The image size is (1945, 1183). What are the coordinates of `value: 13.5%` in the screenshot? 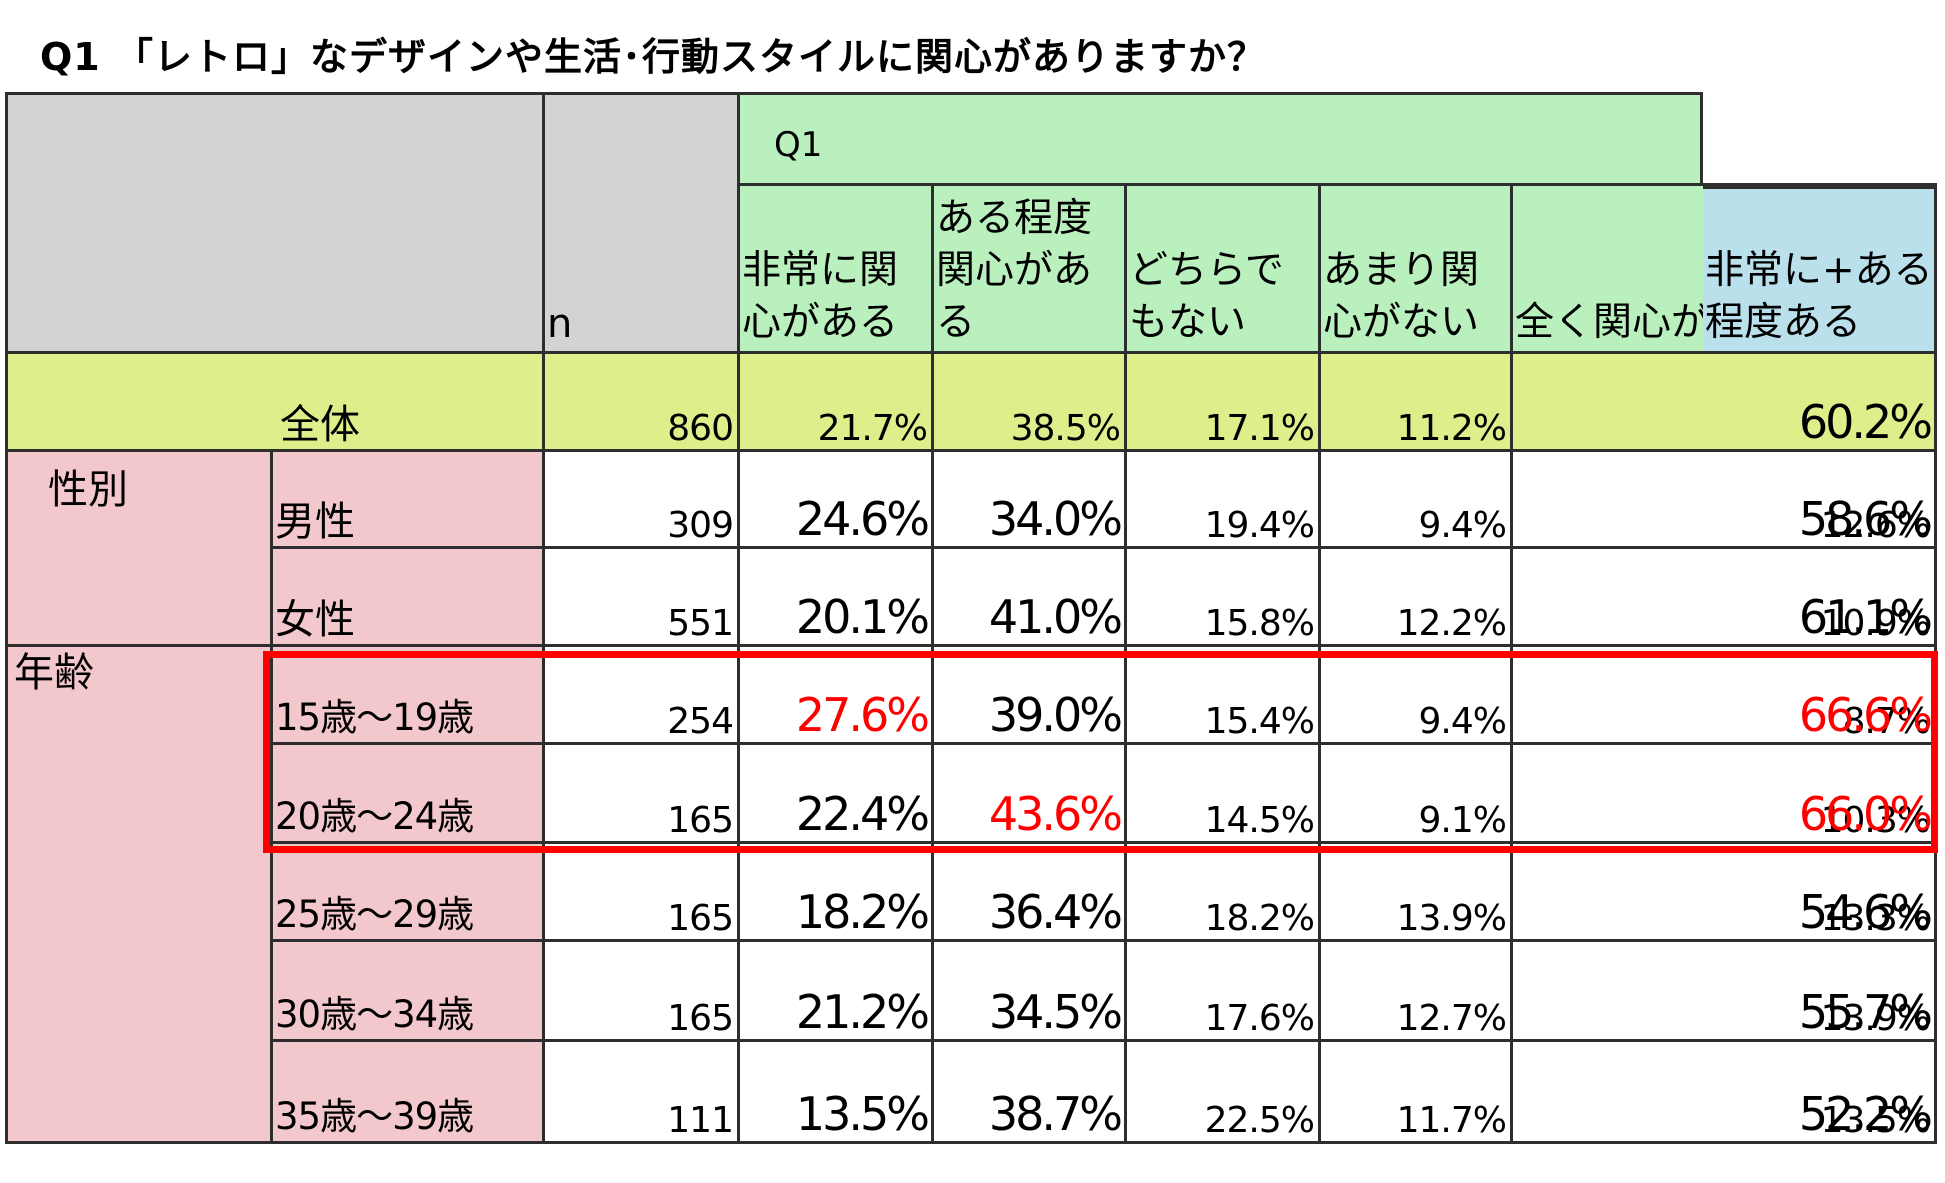 It's located at (862, 1114).